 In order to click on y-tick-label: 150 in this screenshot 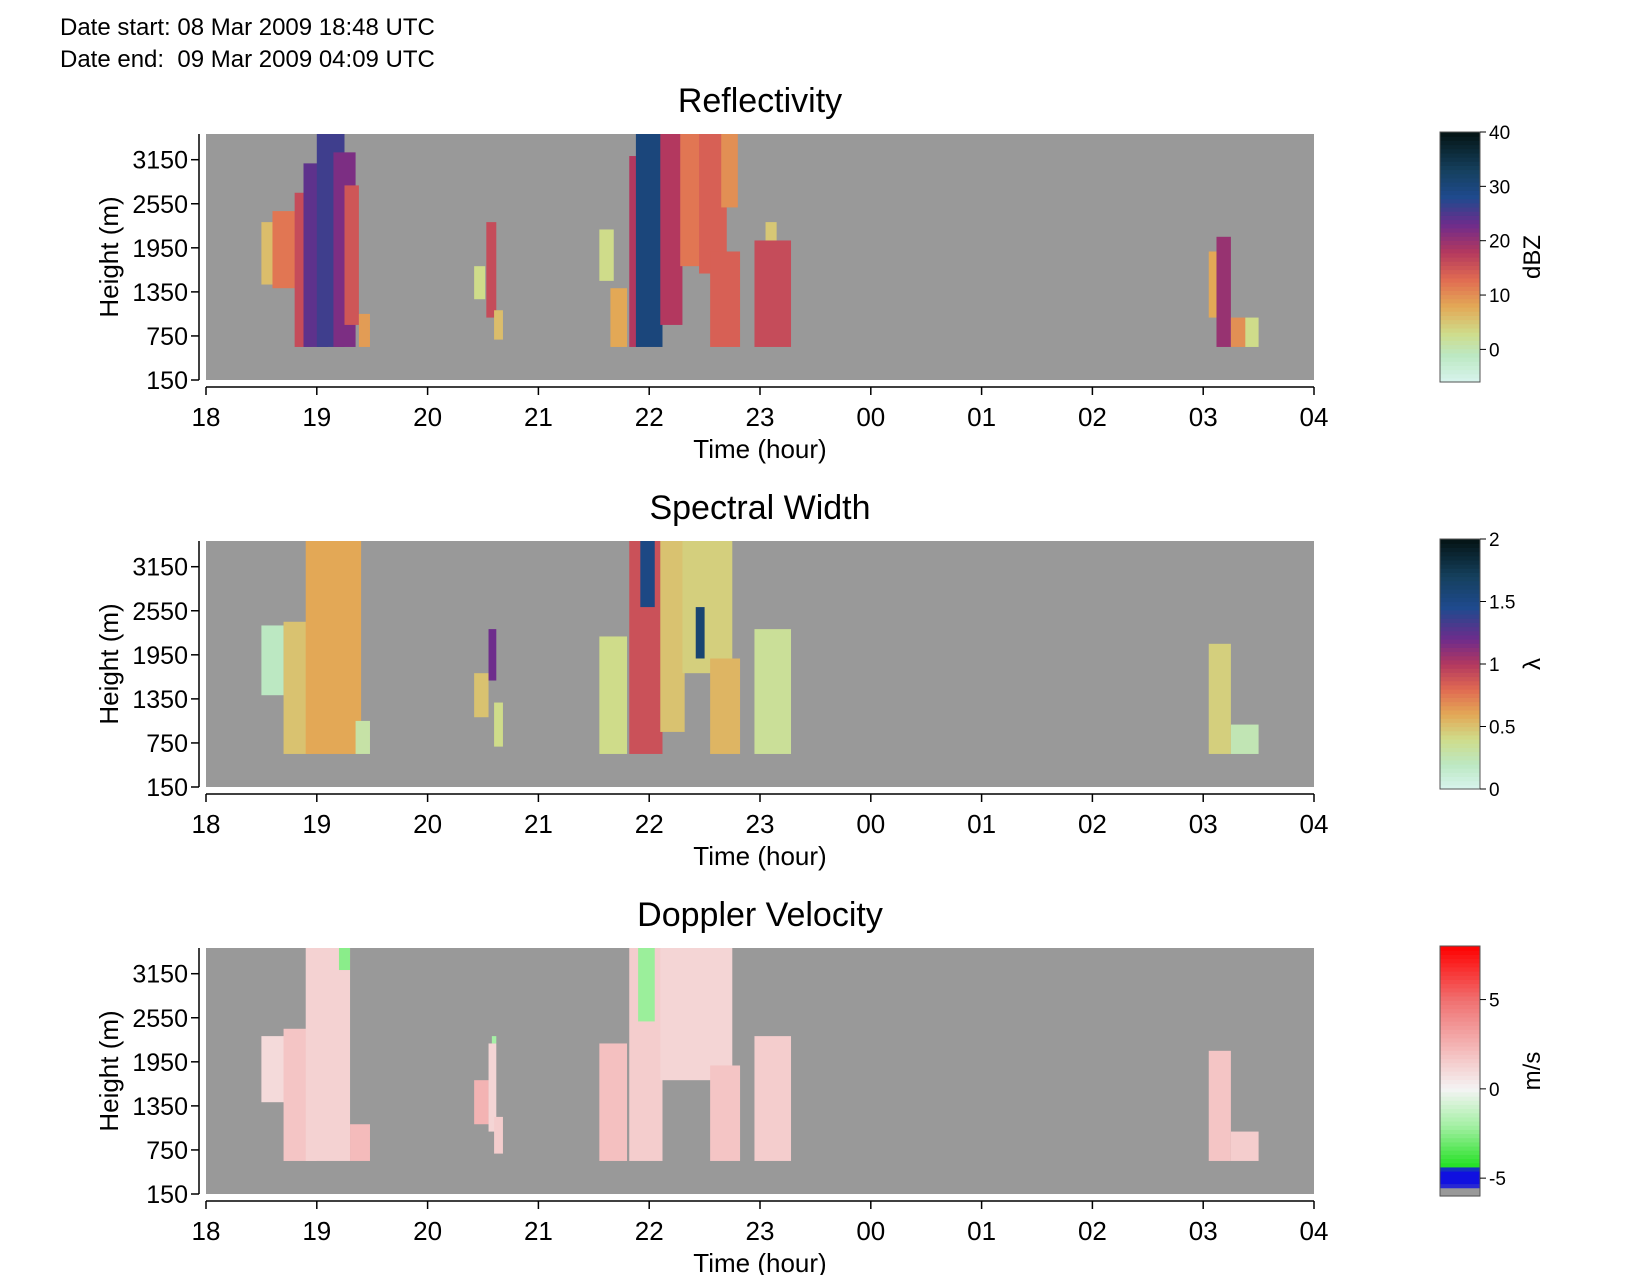, I will do `click(167, 788)`.